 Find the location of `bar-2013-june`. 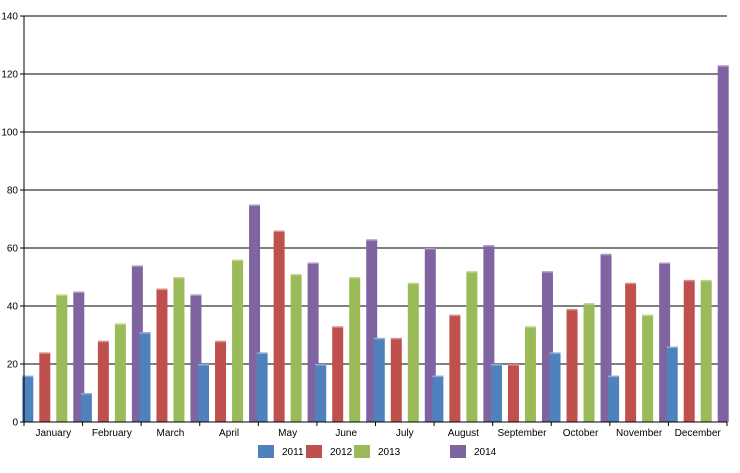

bar-2013-june is located at coordinates (355, 349).